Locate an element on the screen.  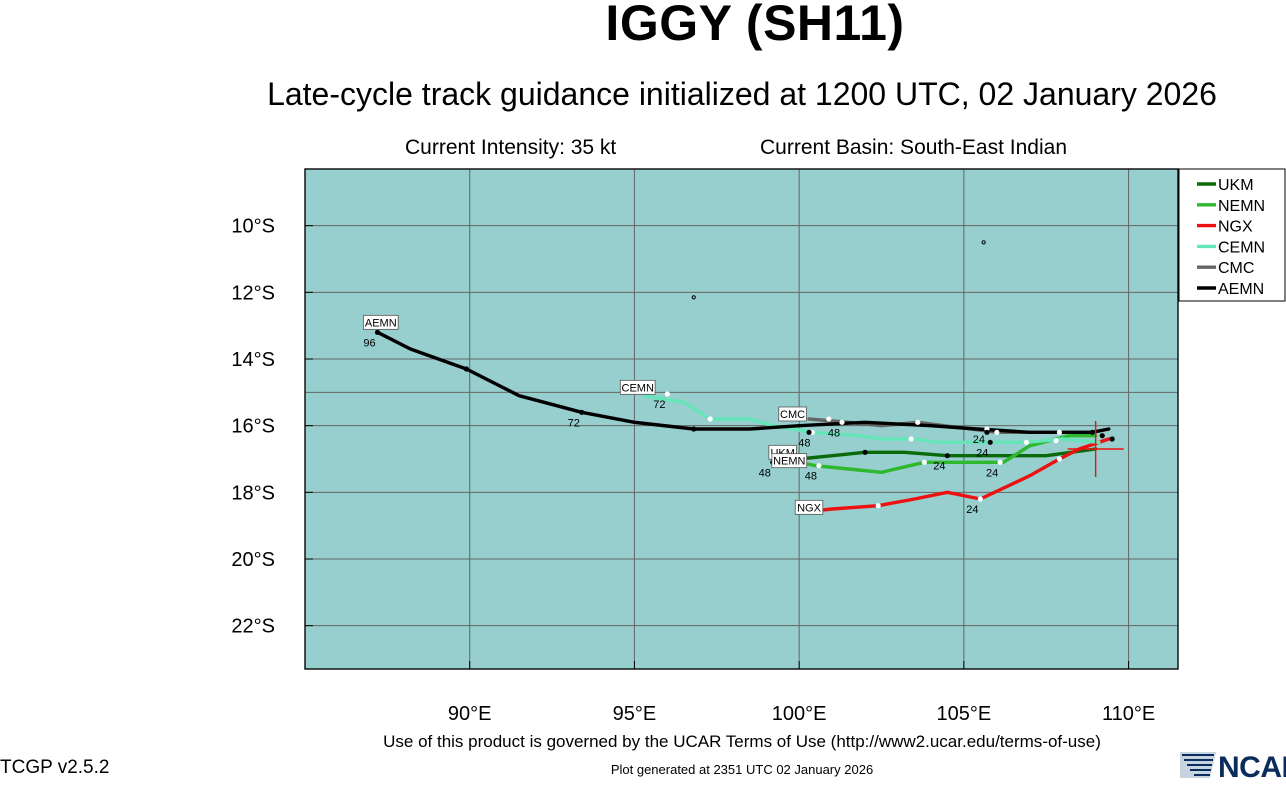
legend-label-cmc: CMC is located at coordinates (1236, 268).